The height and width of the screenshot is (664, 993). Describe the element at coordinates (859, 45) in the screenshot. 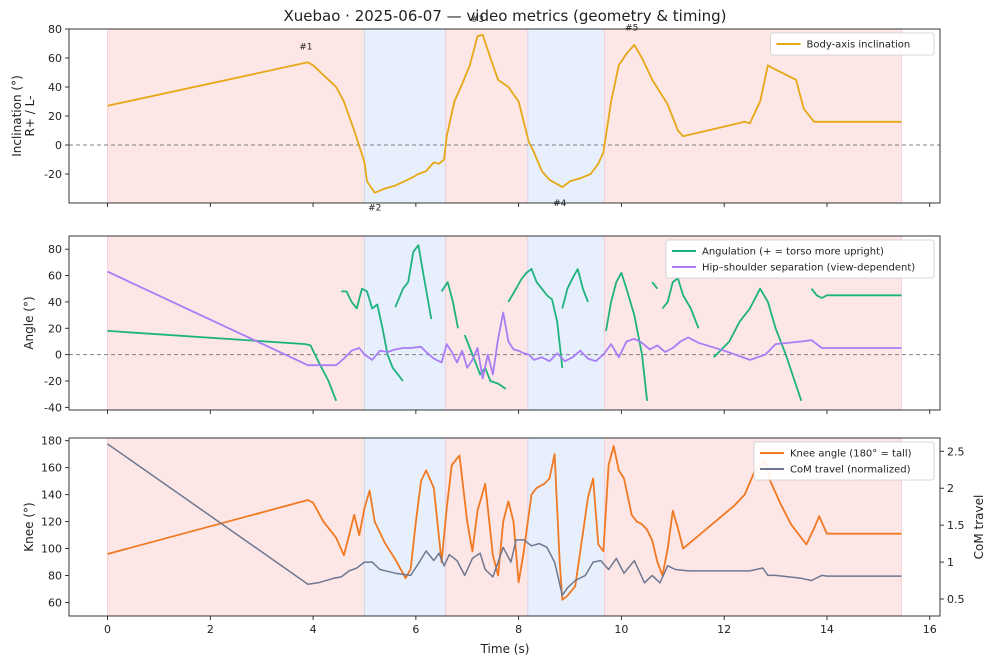

I see `legend-label: Body-axis inclination` at that location.